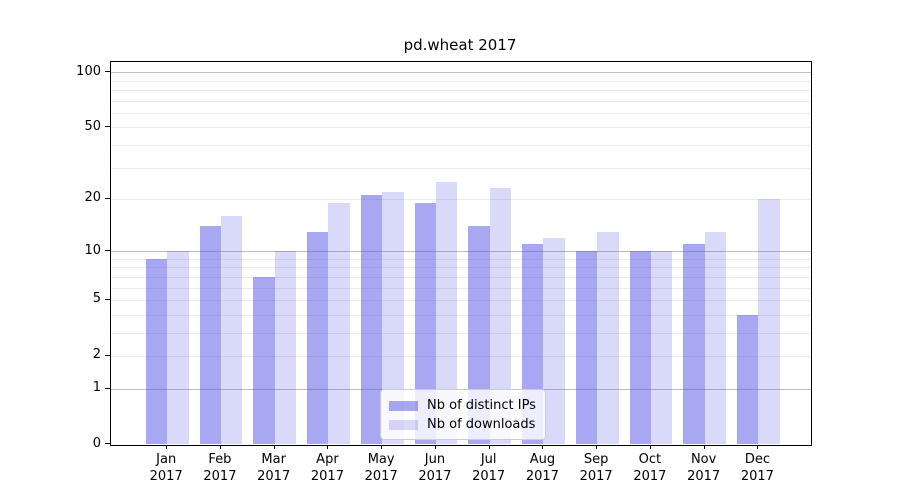 Image resolution: width=900 pixels, height=500 pixels. I want to click on bar-downloads-Jun-2017, so click(446, 313).